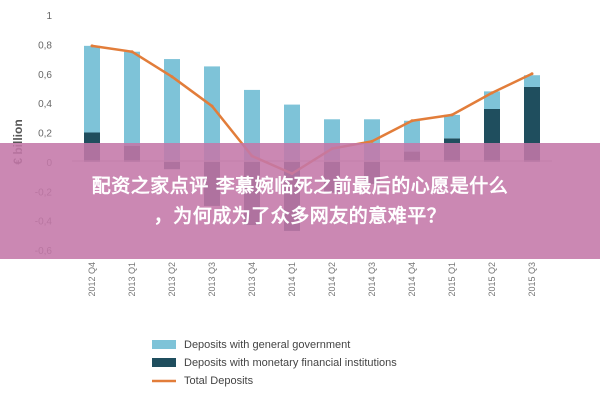  Describe the element at coordinates (332, 279) in the screenshot. I see `x-tick-label: 2014 Q2` at that location.